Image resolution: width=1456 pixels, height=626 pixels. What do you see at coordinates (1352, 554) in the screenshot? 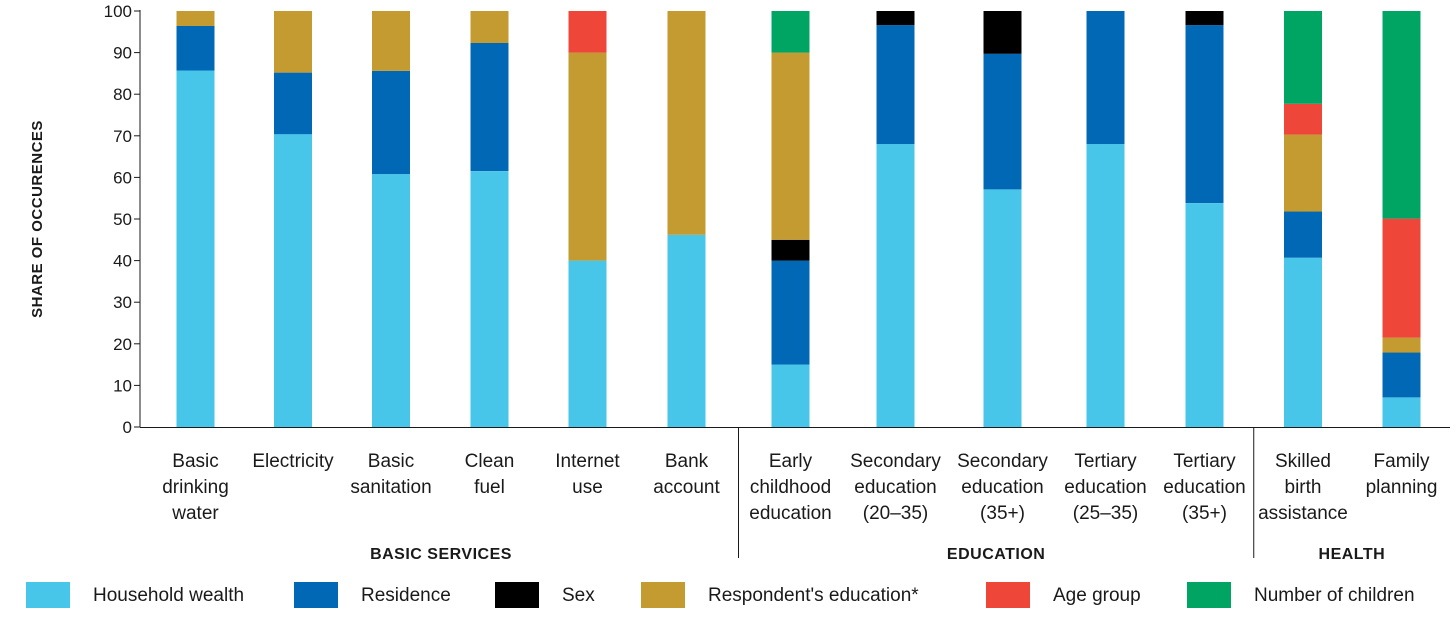
I see `group-label: HEALTH` at bounding box center [1352, 554].